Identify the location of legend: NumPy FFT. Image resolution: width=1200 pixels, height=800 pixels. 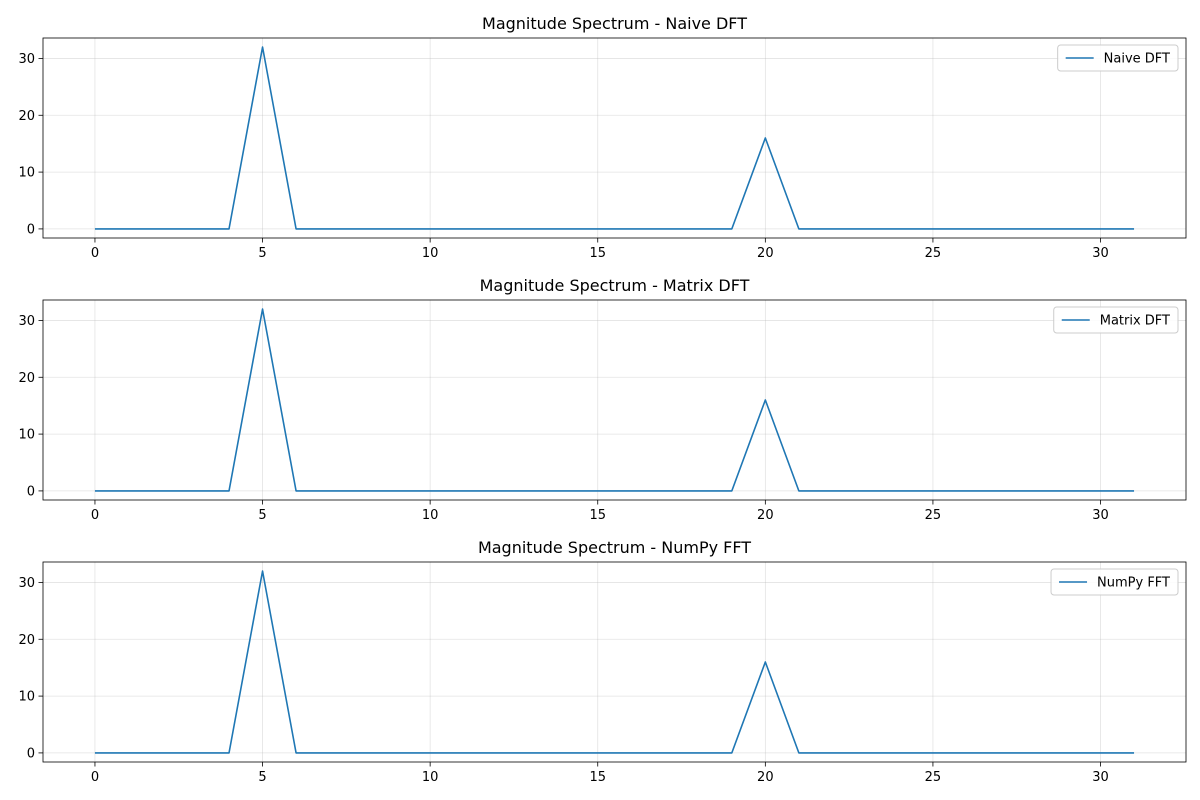
(1114, 582).